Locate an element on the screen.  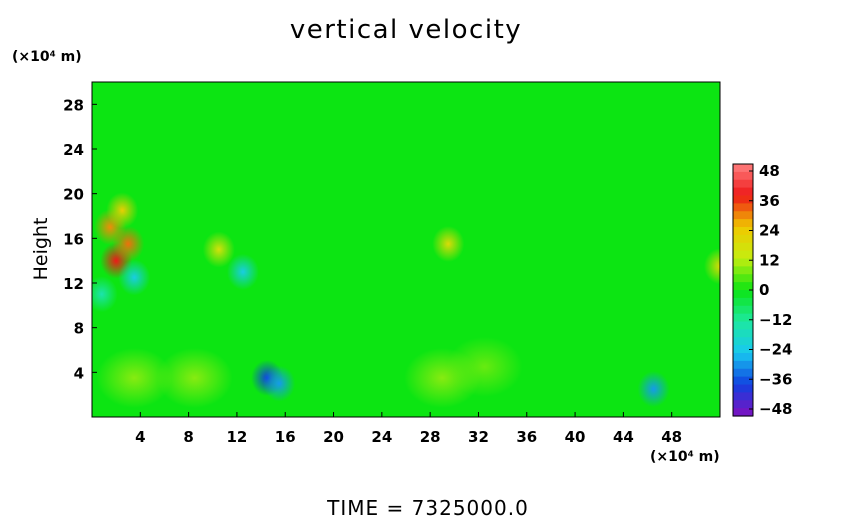
x-tick-label: 28 is located at coordinates (430, 437).